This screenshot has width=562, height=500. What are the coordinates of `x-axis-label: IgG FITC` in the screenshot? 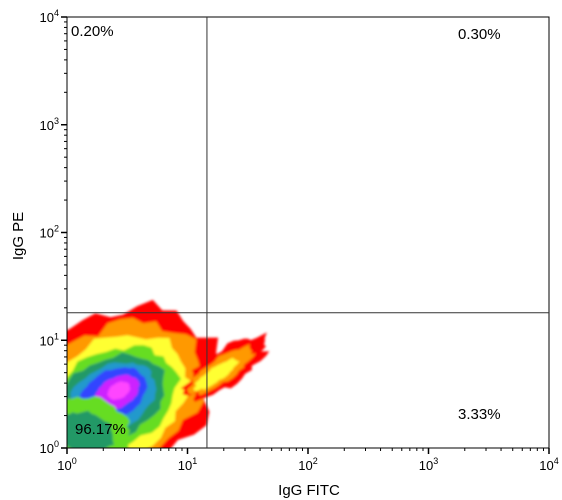 It's located at (309, 490).